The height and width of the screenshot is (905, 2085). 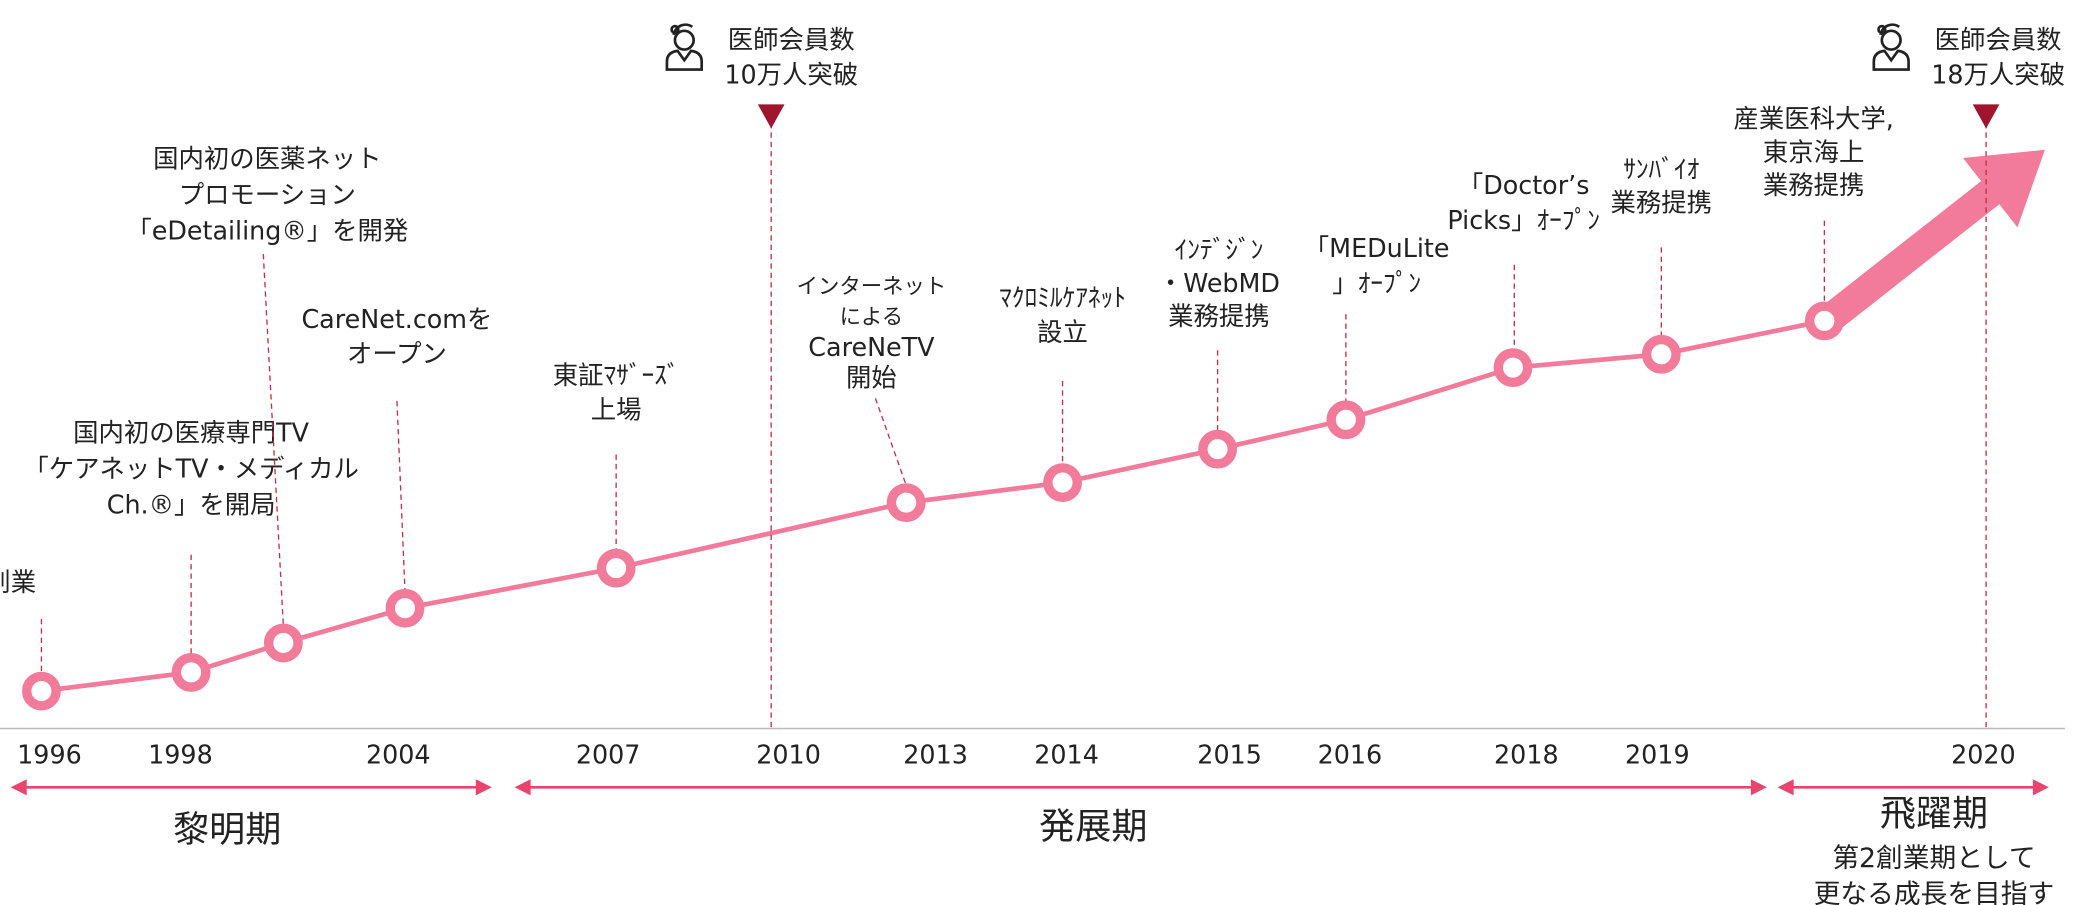 I want to click on event-label: 産業医科大学,, so click(x=1814, y=118).